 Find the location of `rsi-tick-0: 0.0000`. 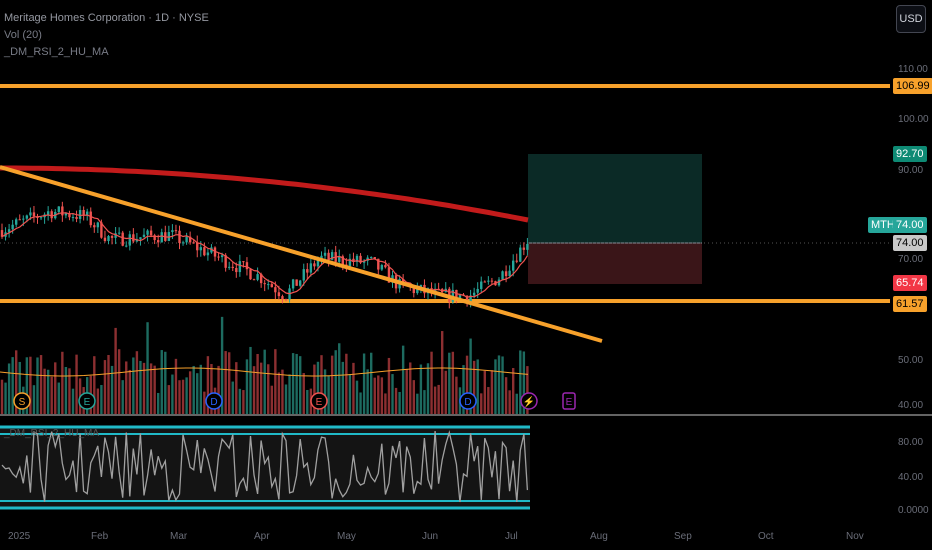

rsi-tick-0: 0.0000 is located at coordinates (913, 510).